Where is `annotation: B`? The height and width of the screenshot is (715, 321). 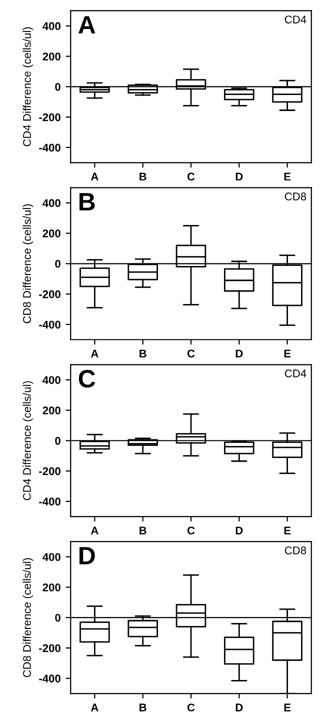
annotation: B is located at coordinates (87, 201).